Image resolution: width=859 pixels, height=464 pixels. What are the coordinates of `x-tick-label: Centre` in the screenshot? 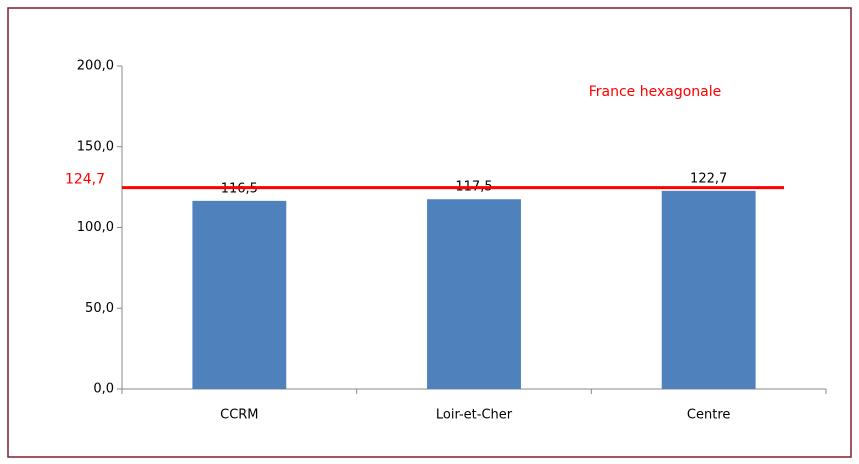 It's located at (708, 415).